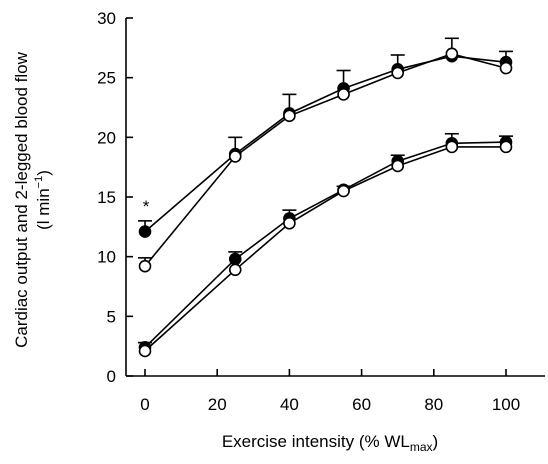 This screenshot has height=464, width=548. What do you see at coordinates (217, 404) in the screenshot?
I see `x-tick-label: 20` at bounding box center [217, 404].